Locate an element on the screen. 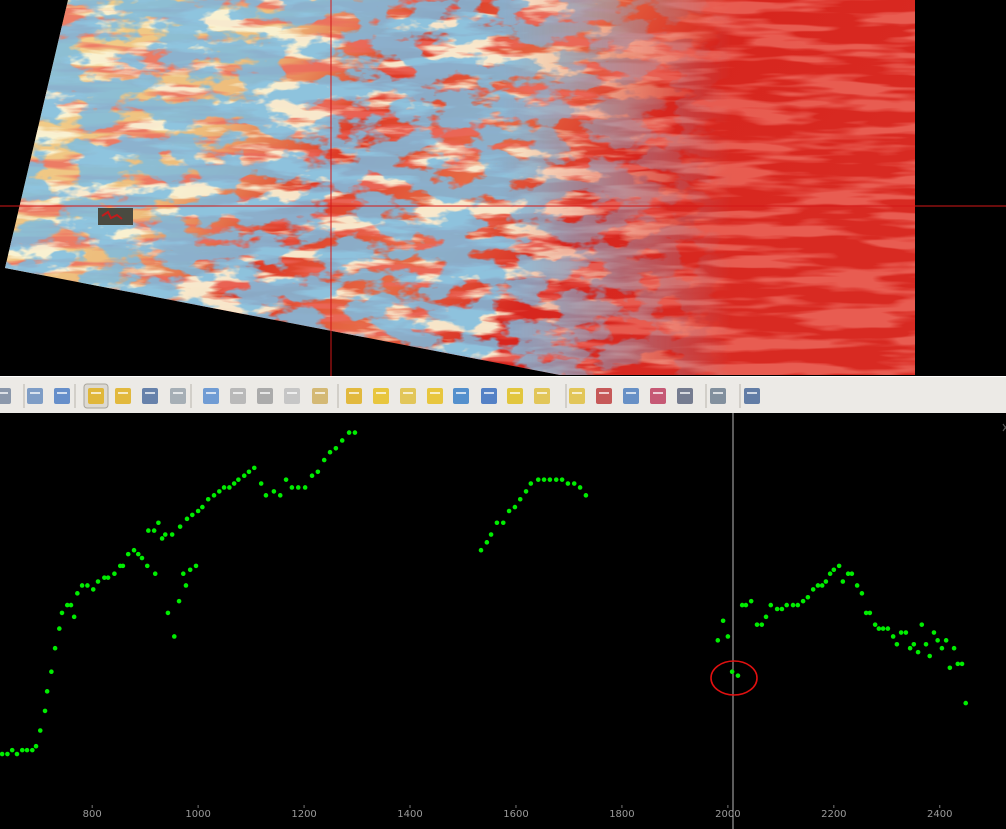 The height and width of the screenshot is (829, 1006). x-tick-label: 1800 is located at coordinates (621, 814).